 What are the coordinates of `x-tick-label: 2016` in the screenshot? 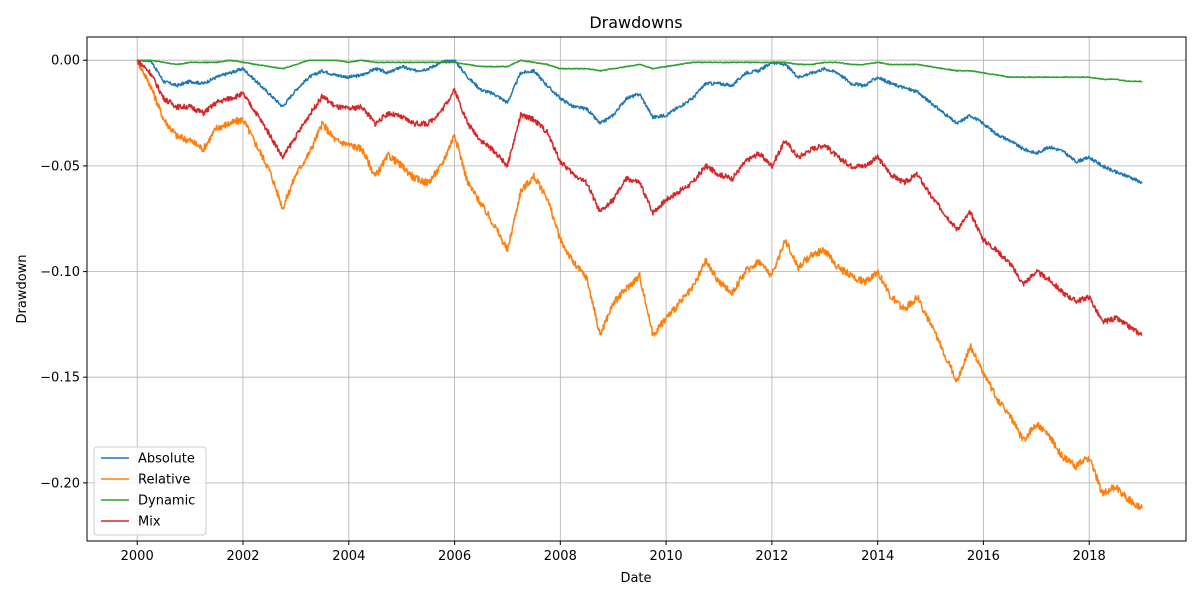 It's located at (983, 556).